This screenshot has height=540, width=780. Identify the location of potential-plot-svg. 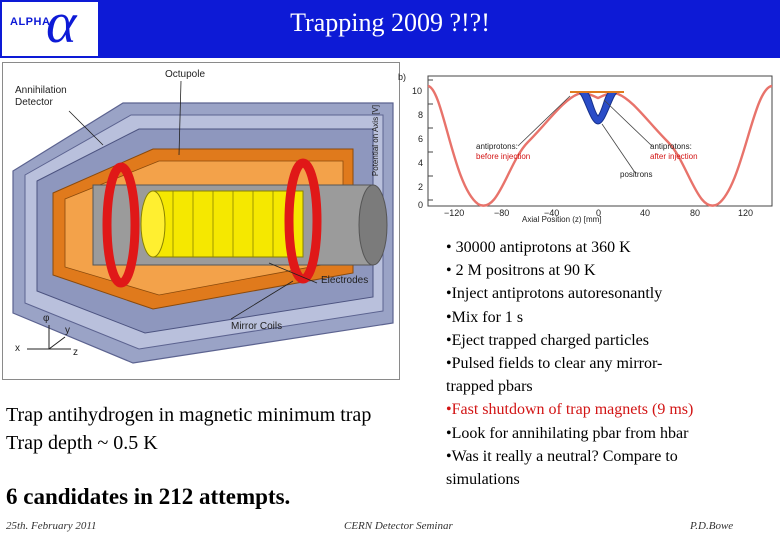
(600, 141).